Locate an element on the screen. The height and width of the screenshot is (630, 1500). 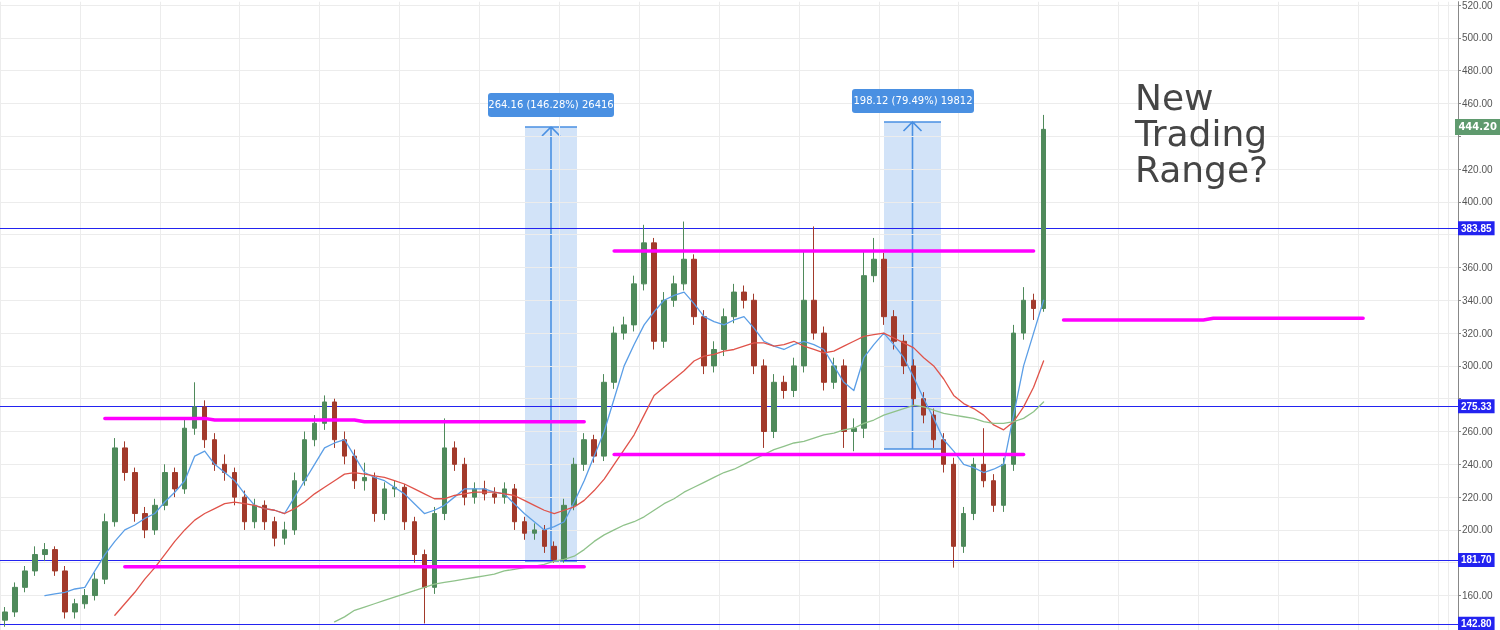
y-tick-label: 220.00 is located at coordinates (1478, 497).